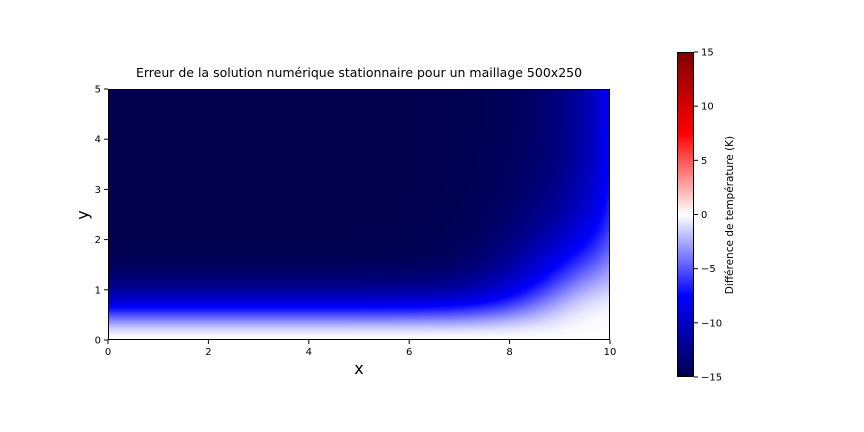 This screenshot has height=432, width=864. What do you see at coordinates (98, 341) in the screenshot?
I see `y-tick-label: 0` at bounding box center [98, 341].